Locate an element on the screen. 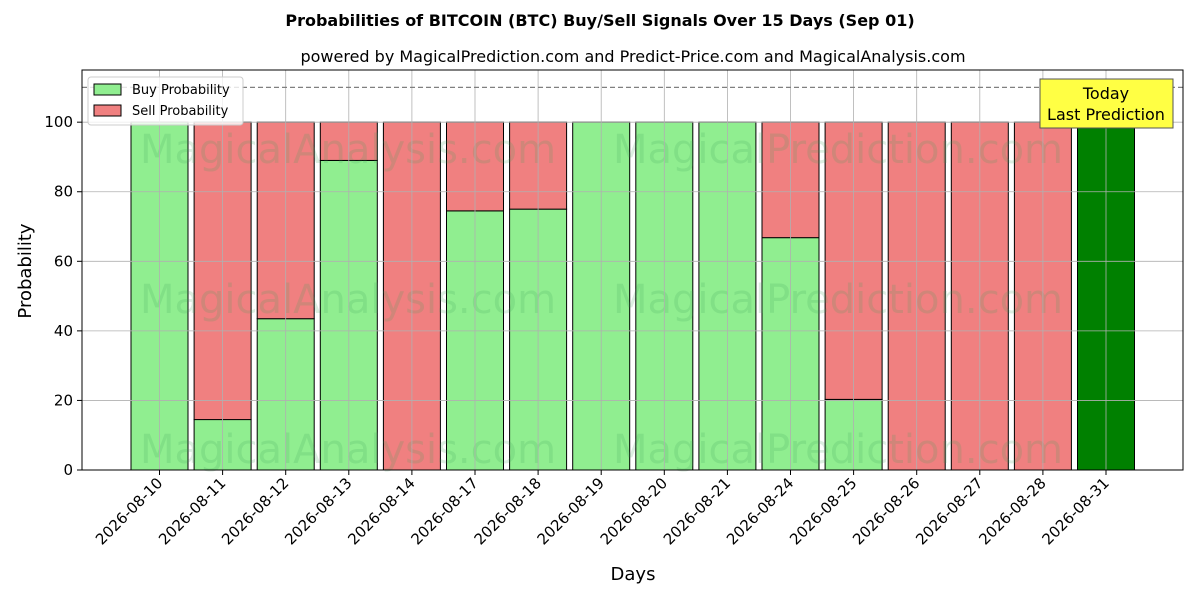 This screenshot has width=1200, height=600. y-tick-label-100: 100 is located at coordinates (58, 122).